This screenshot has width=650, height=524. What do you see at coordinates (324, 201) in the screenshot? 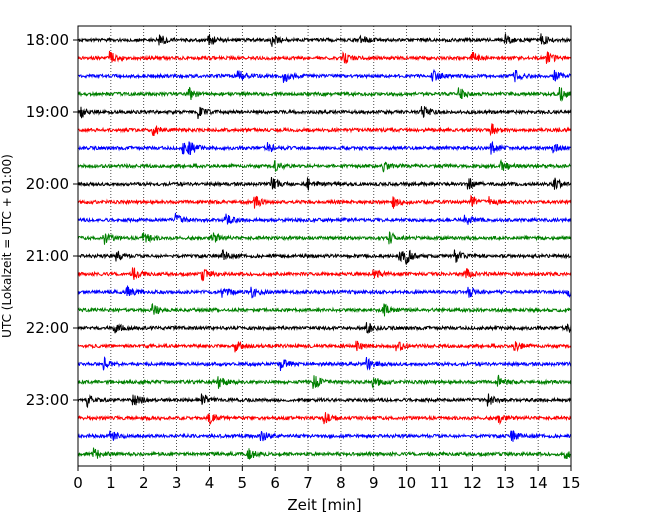
I see `trace-2015` at bounding box center [324, 201].